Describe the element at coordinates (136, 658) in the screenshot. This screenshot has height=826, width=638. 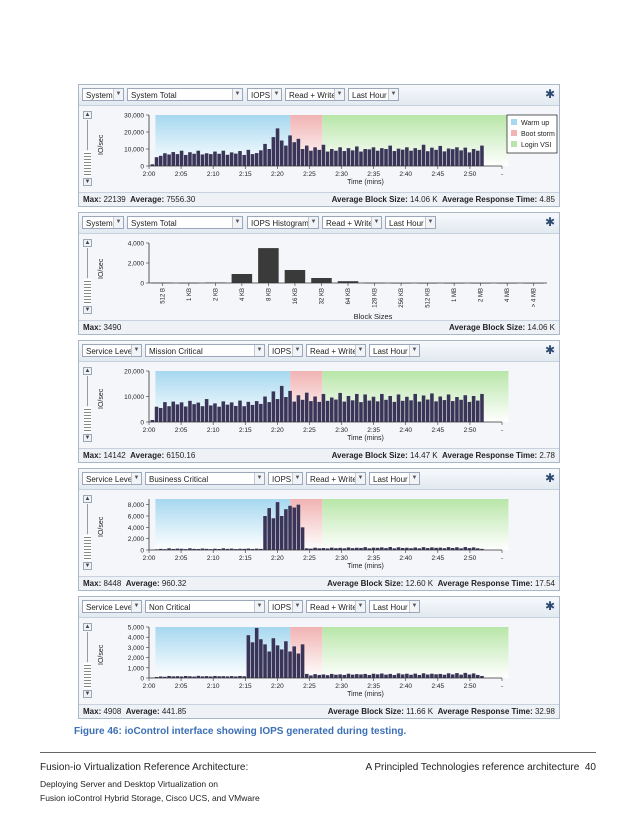
I see `y-tick-label: 2,000` at that location.